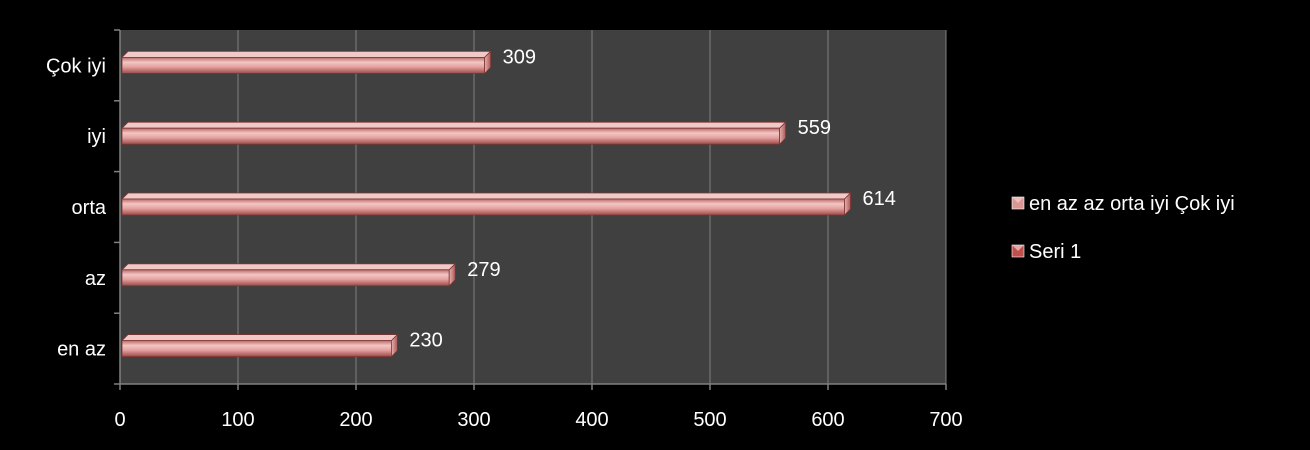 Image resolution: width=1310 pixels, height=450 pixels. Describe the element at coordinates (483, 270) in the screenshot. I see `data-label-1: 279` at that location.